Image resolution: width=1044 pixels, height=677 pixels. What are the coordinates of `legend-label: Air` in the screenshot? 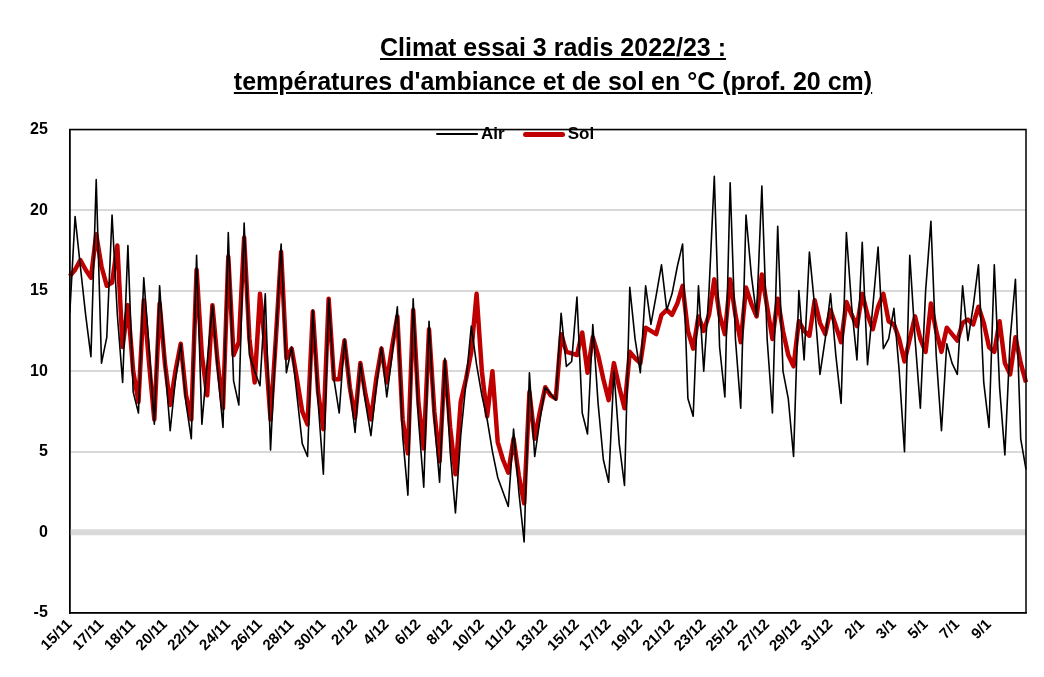 It's located at (493, 134).